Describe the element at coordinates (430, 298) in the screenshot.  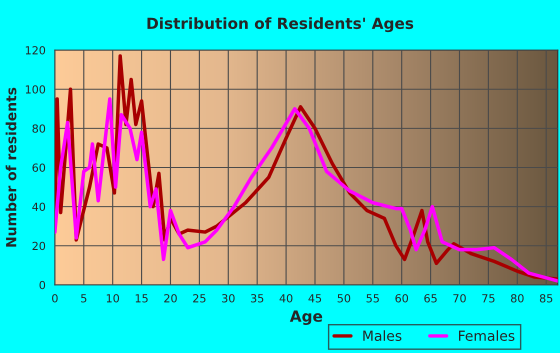
I see `x-tick-label: 65` at that location.